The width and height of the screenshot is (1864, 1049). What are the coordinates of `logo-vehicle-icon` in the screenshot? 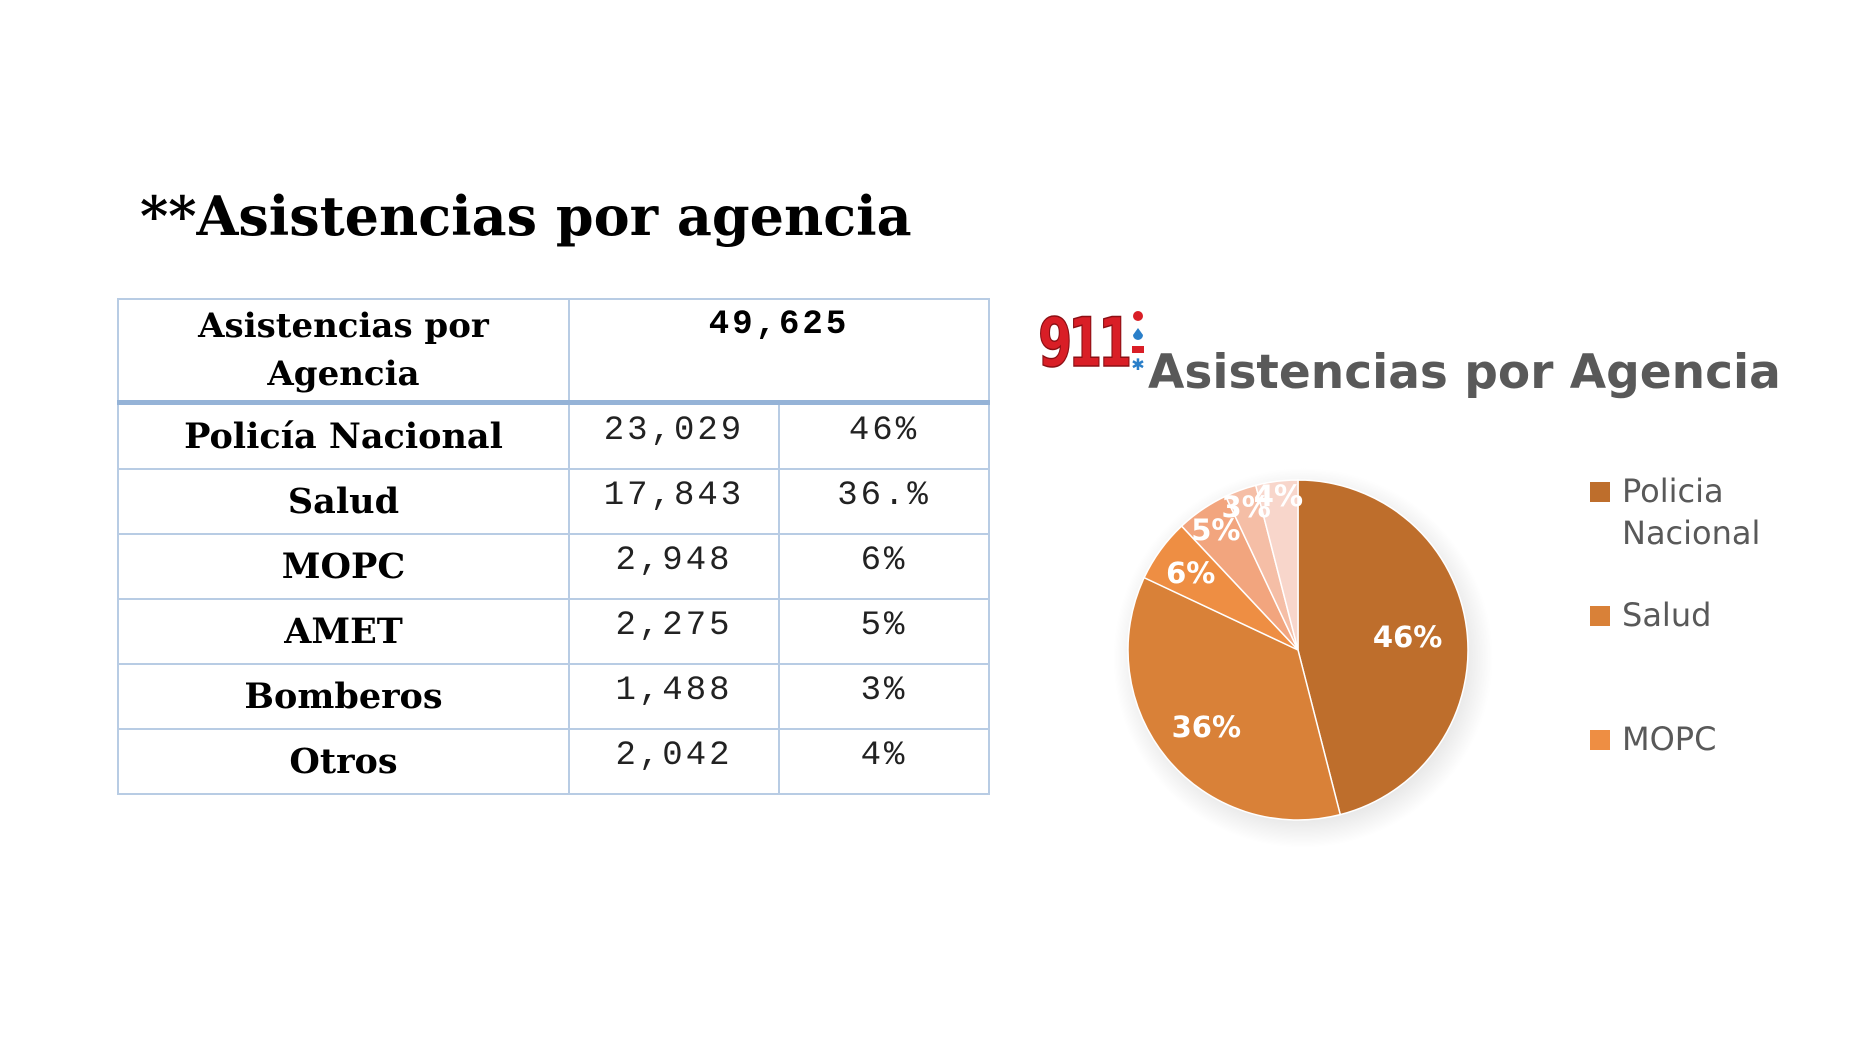 It's located at (1138, 349).